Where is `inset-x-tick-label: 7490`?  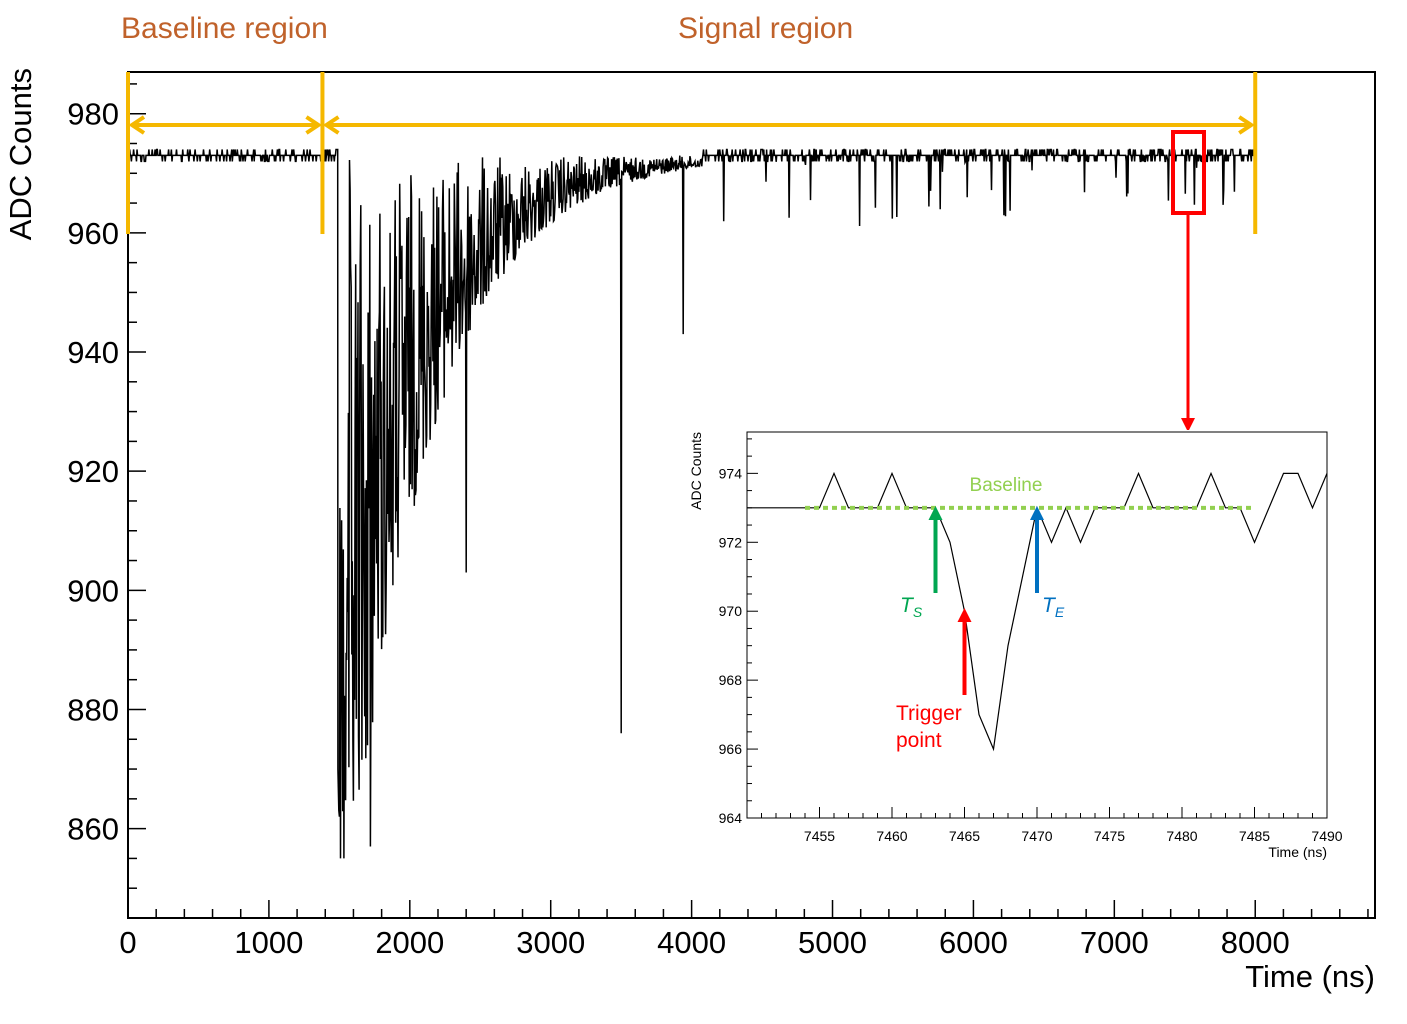 inset-x-tick-label: 7490 is located at coordinates (1326, 836).